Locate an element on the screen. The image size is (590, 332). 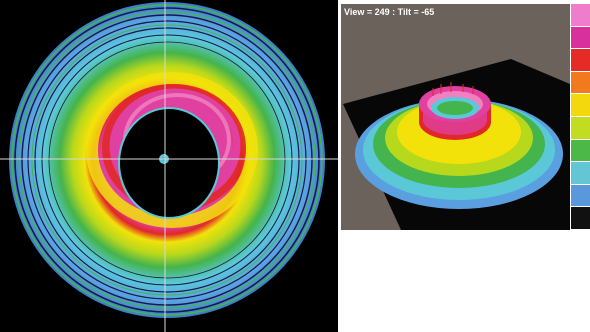
color-scale-swatch-red is located at coordinates (580, 60).